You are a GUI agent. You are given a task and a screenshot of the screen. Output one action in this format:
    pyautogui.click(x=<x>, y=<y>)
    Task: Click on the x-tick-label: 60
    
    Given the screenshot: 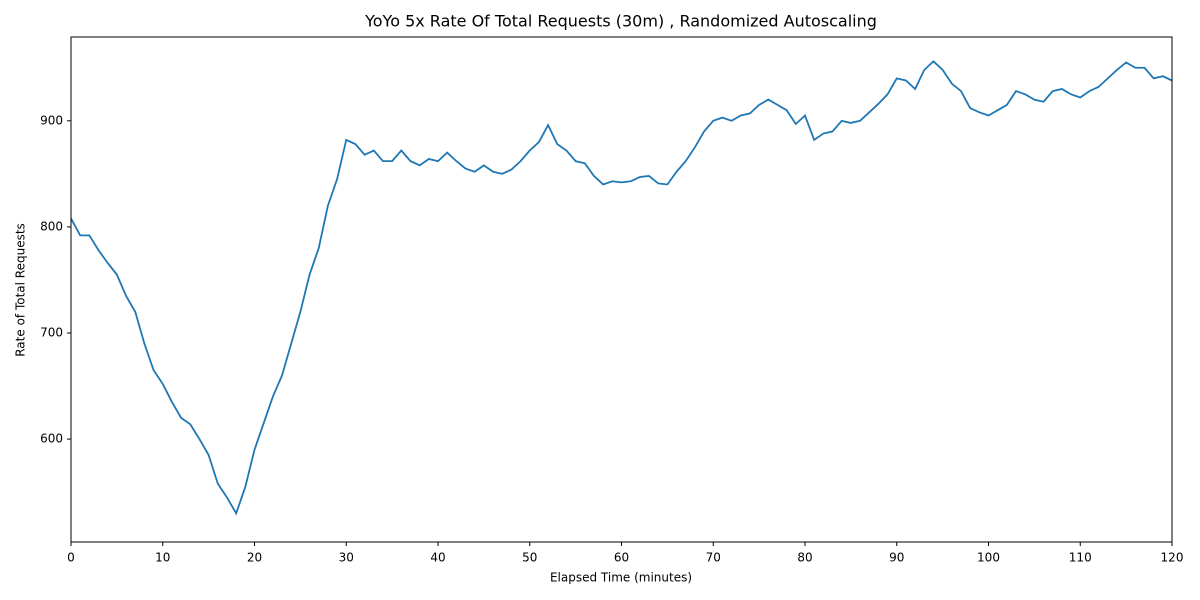 What is the action you would take?
    pyautogui.click(x=621, y=558)
    